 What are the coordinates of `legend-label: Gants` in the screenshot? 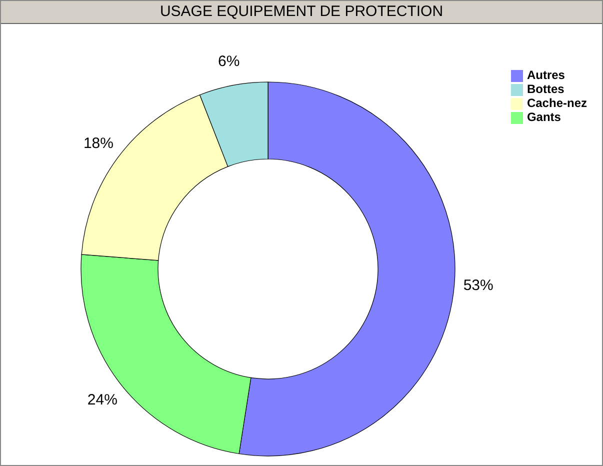 It's located at (543, 117).